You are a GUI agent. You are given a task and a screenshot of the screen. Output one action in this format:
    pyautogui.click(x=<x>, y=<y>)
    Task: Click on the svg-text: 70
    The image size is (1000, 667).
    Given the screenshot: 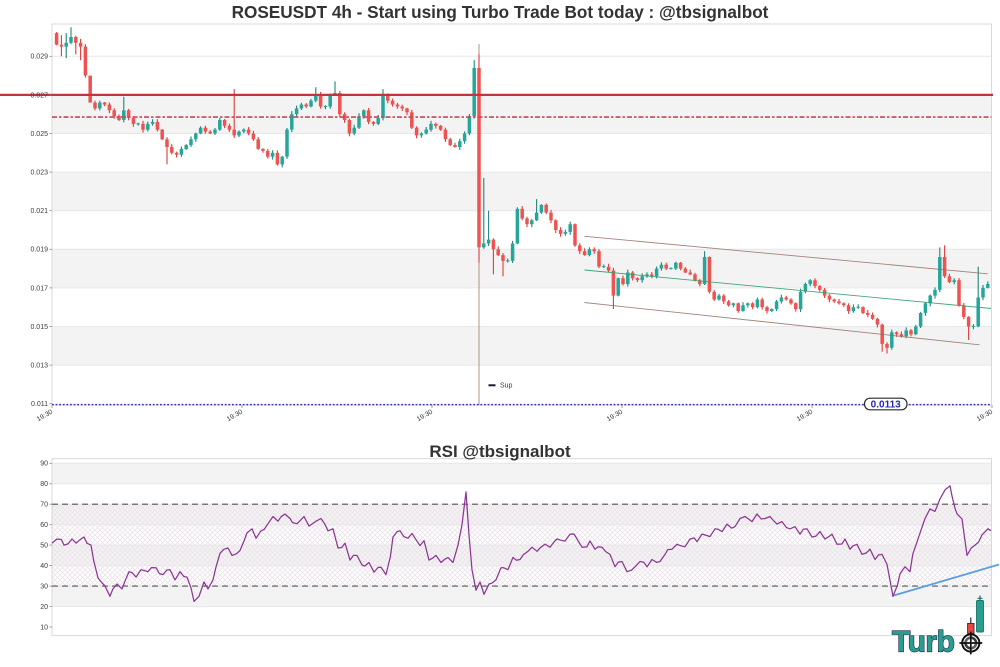 What is the action you would take?
    pyautogui.click(x=44, y=505)
    